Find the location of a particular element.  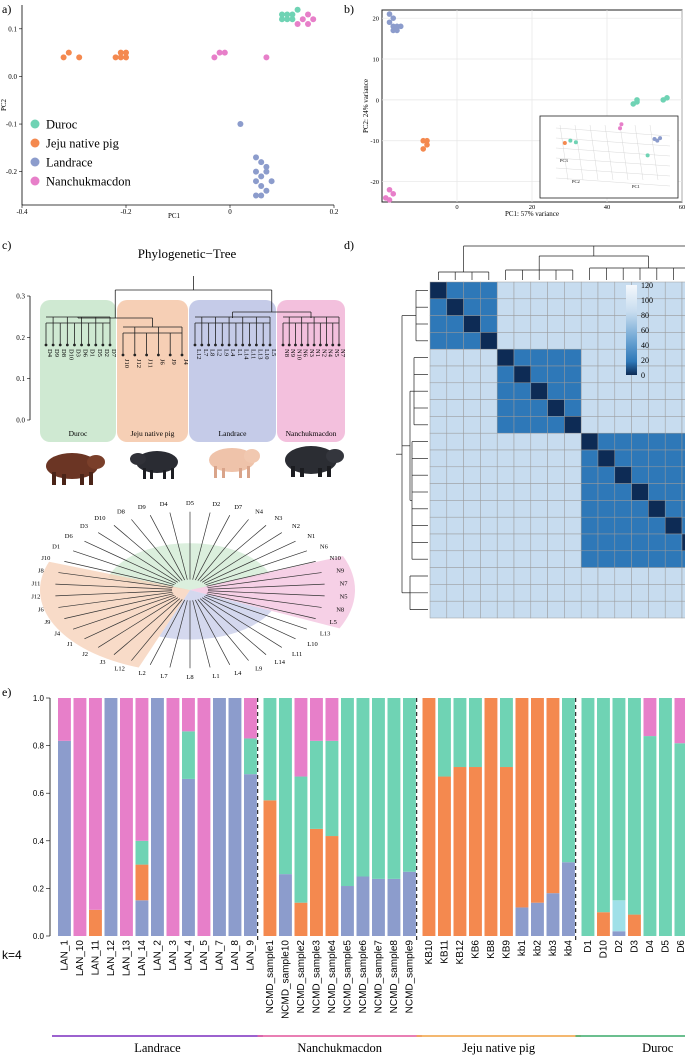

dendro-leaf-label: D2 is located at coordinates (106, 353).